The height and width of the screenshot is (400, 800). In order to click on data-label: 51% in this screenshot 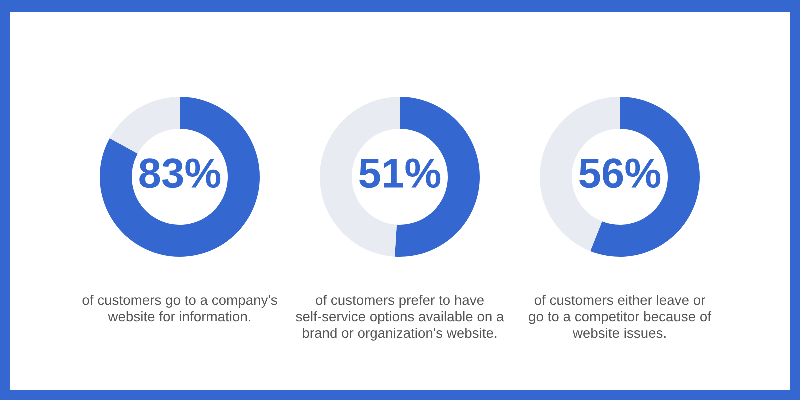, I will do `click(400, 173)`.